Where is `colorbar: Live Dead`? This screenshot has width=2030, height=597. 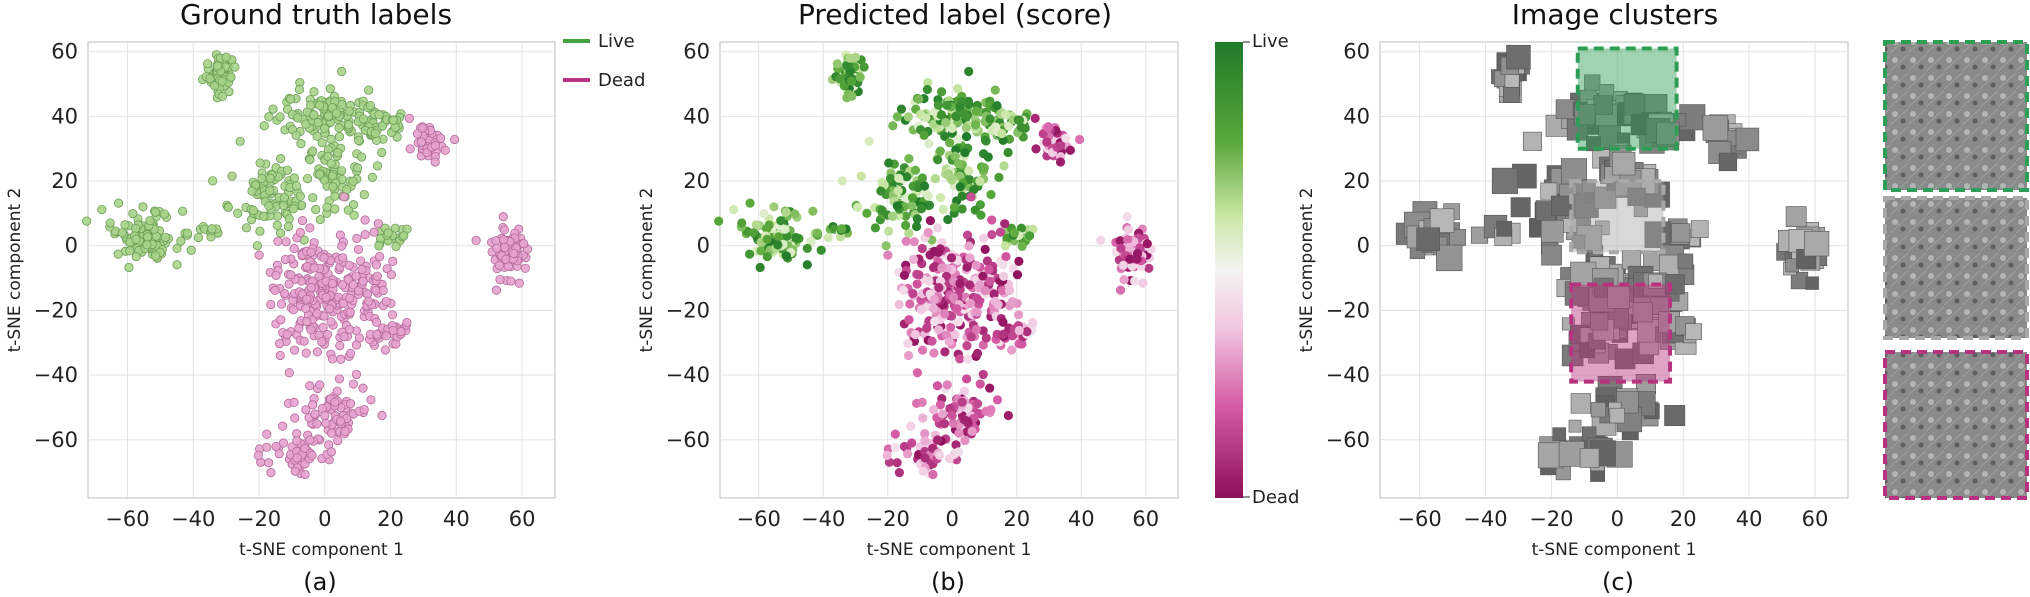
colorbar: Live Dead is located at coordinates (1257, 269).